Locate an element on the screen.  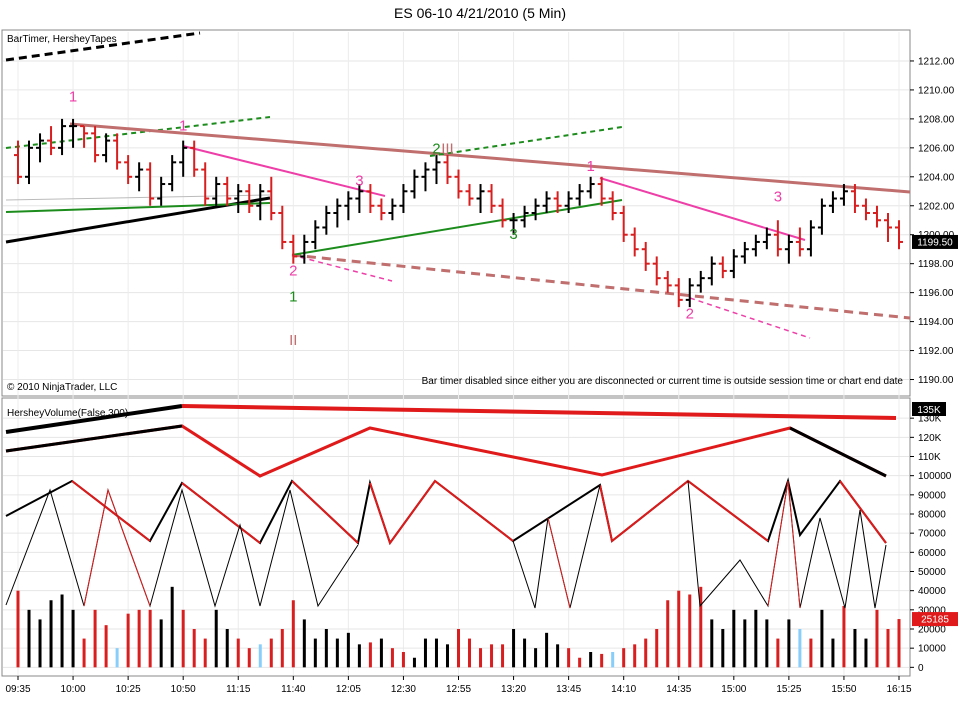
wave-marker: III is located at coordinates (447, 149).